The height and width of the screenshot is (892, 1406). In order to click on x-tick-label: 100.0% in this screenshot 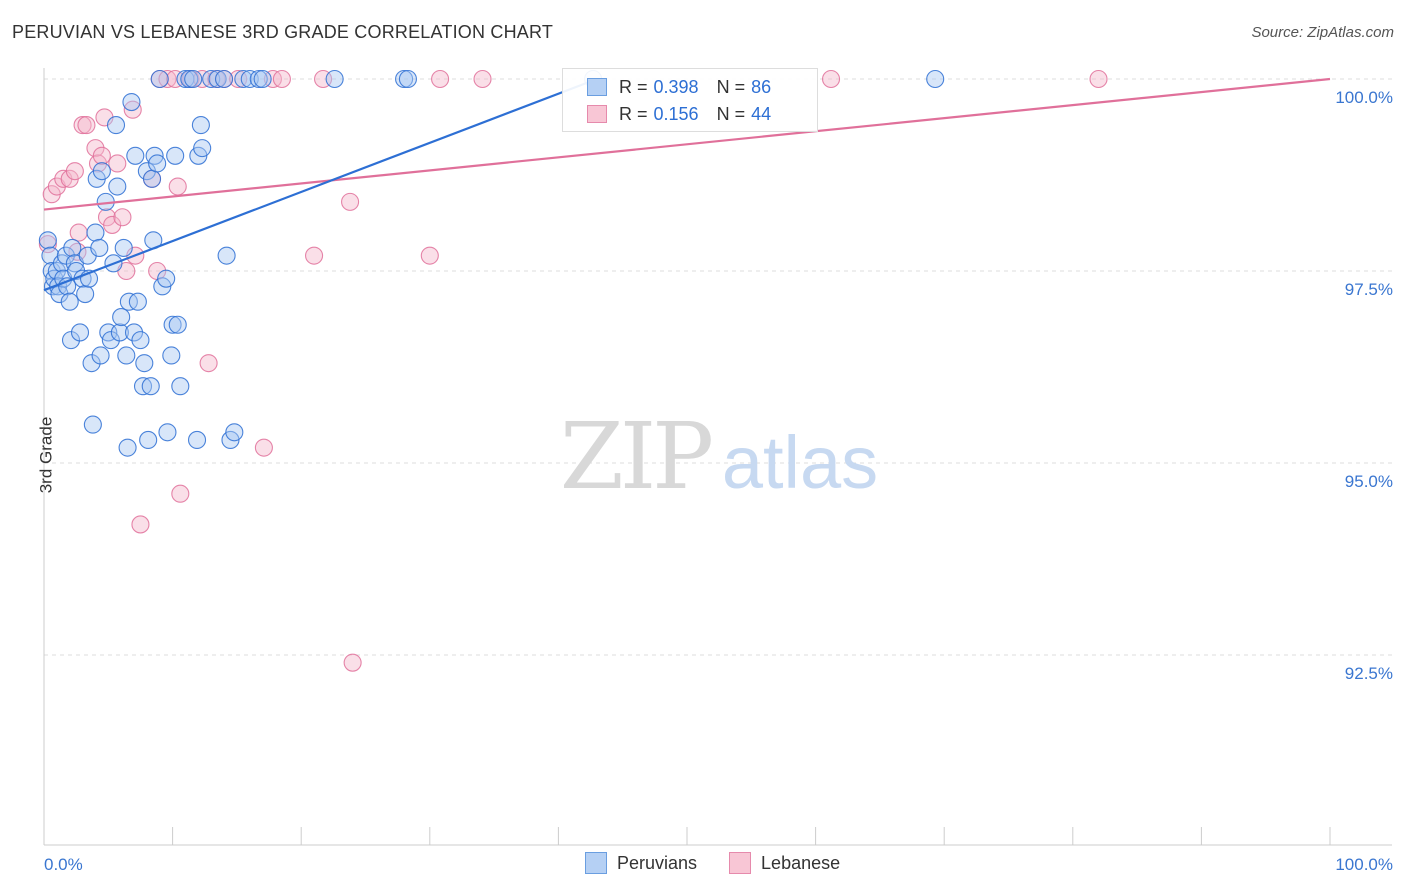, I will do `click(1364, 864)`.